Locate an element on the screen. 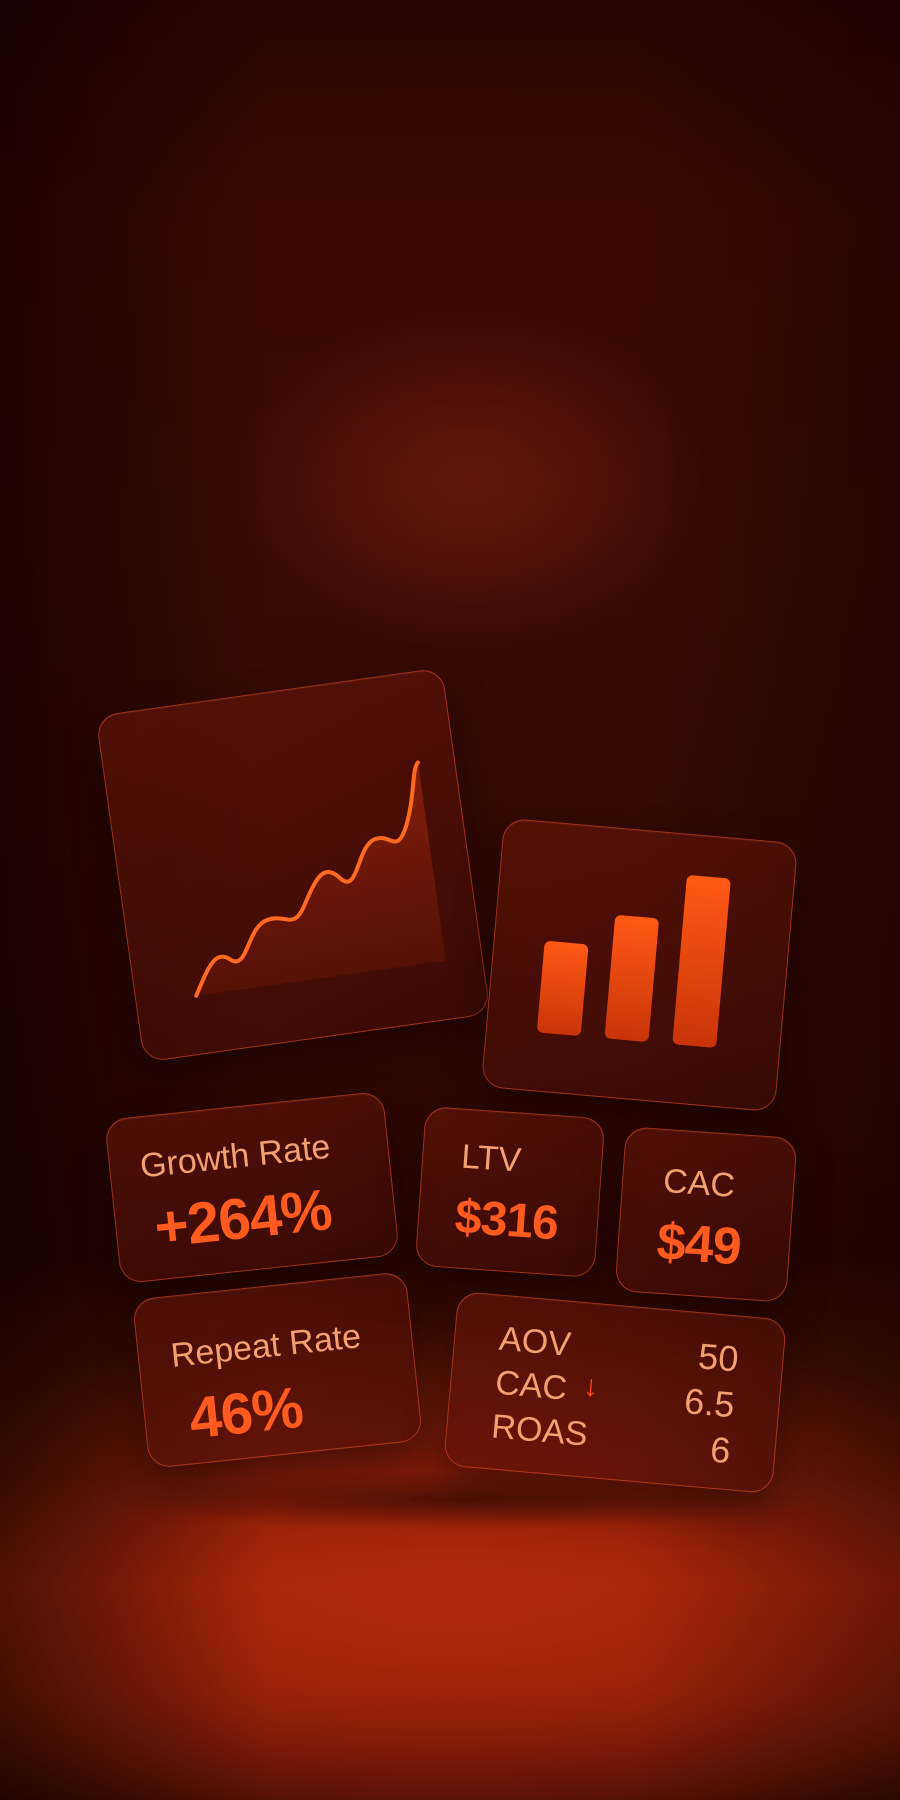  ltv-card: LTV $316 is located at coordinates (510, 1192).